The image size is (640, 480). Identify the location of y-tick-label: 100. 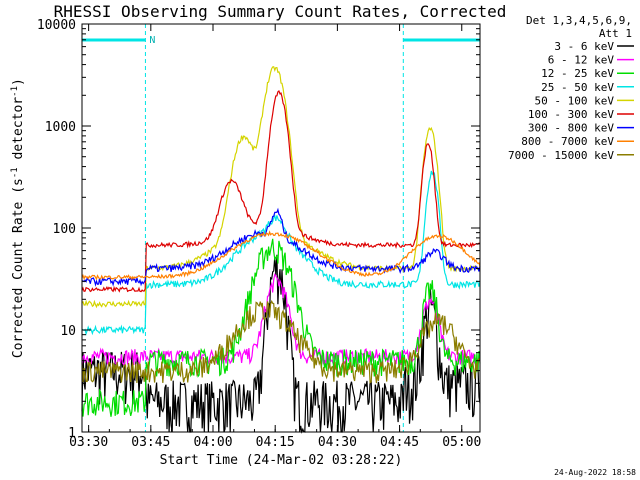
(64, 229).